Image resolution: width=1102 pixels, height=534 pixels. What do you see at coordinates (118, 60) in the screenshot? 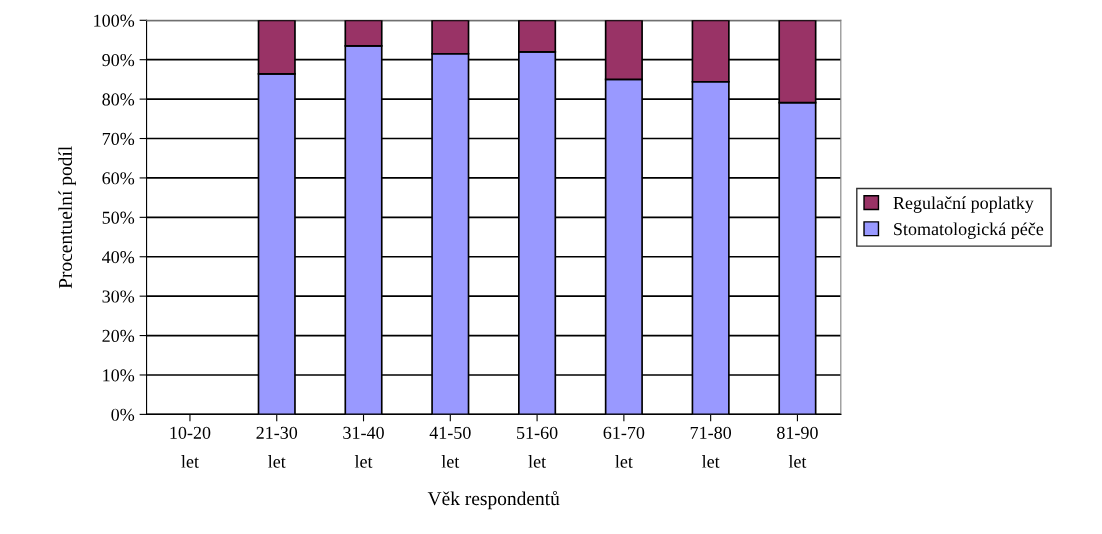
I see `y-tick-label: 90%` at bounding box center [118, 60].